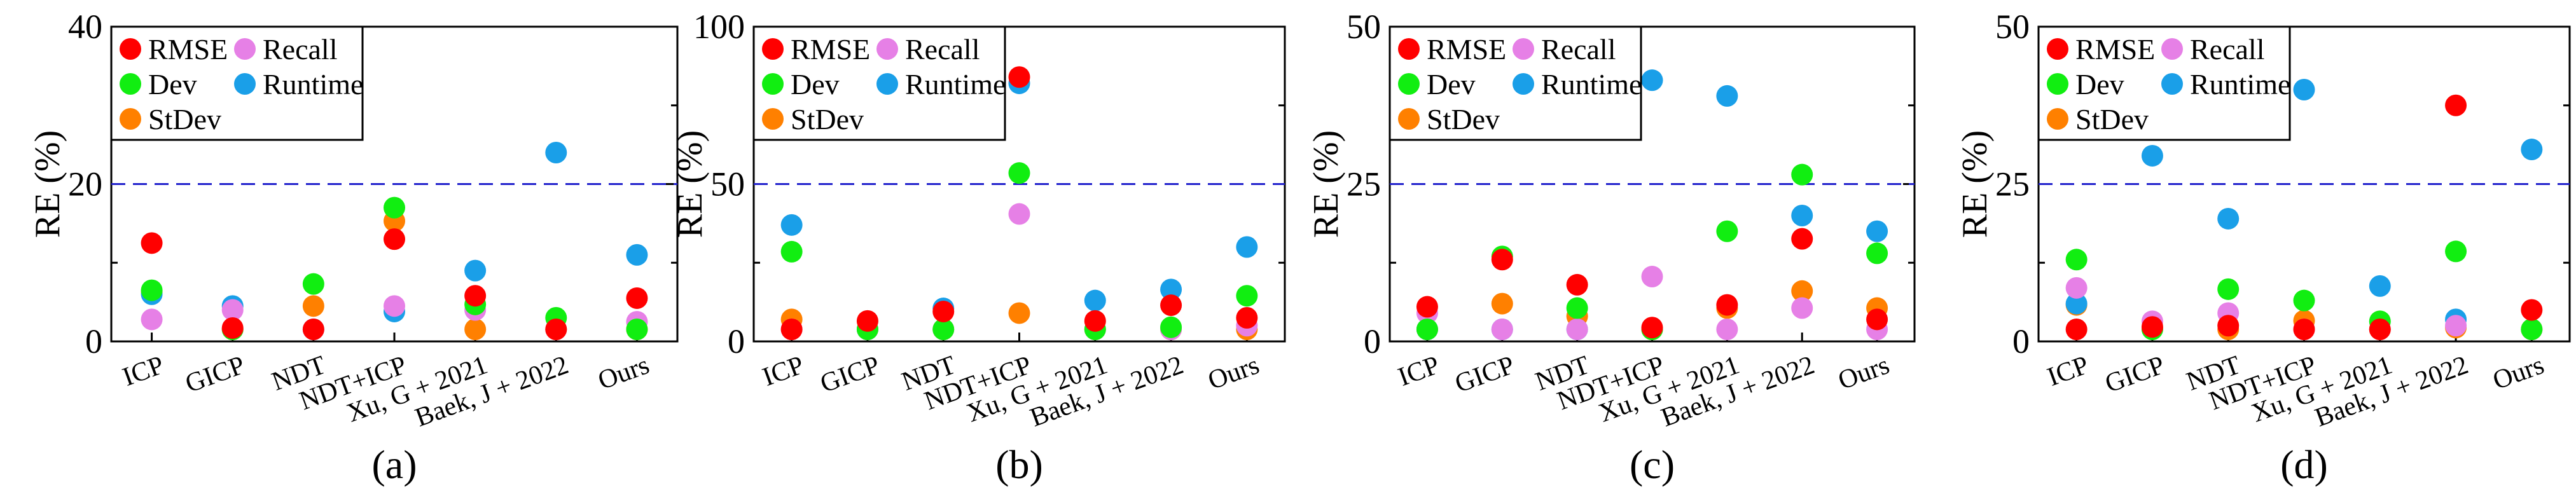  I want to click on y-tick-label: 20, so click(85, 184).